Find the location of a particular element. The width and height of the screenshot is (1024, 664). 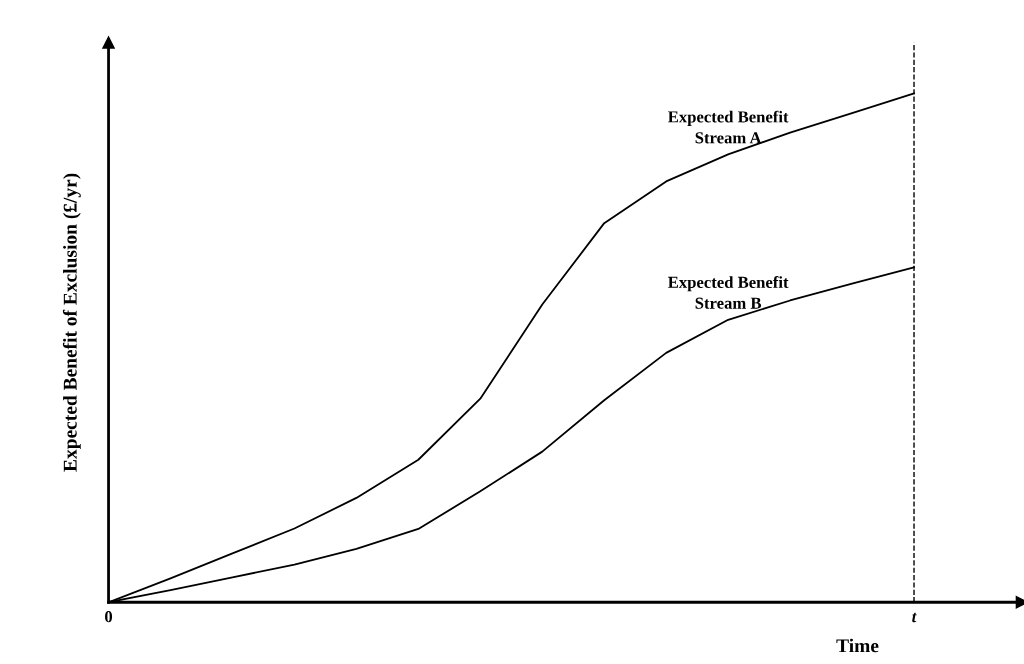

x-tick-label: t is located at coordinates (914, 617).